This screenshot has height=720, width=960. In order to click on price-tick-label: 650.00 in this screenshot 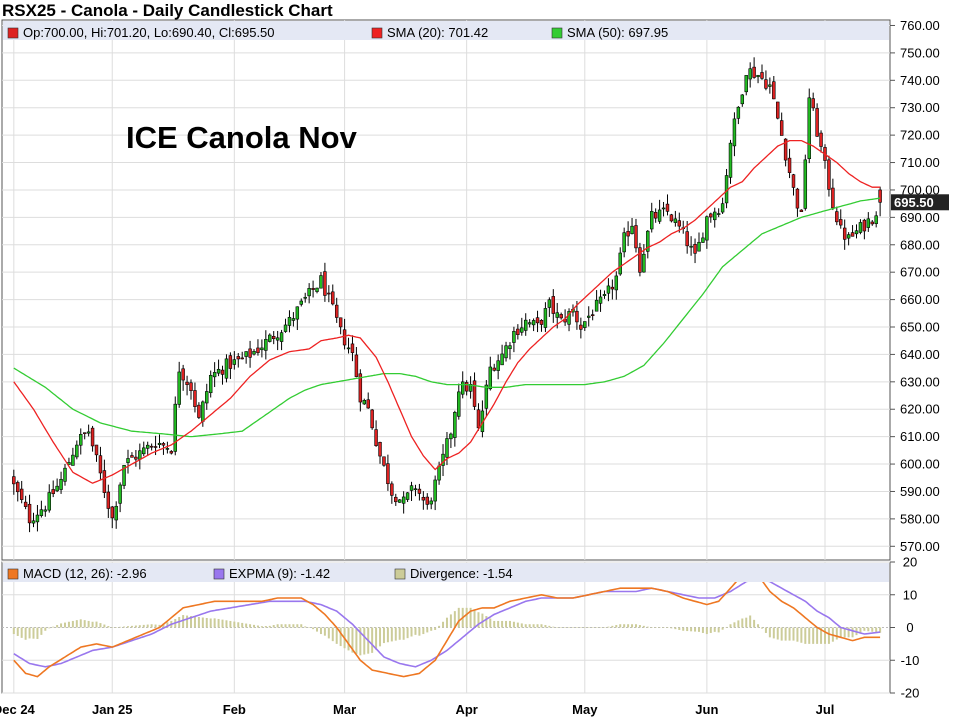, I will do `click(920, 327)`.